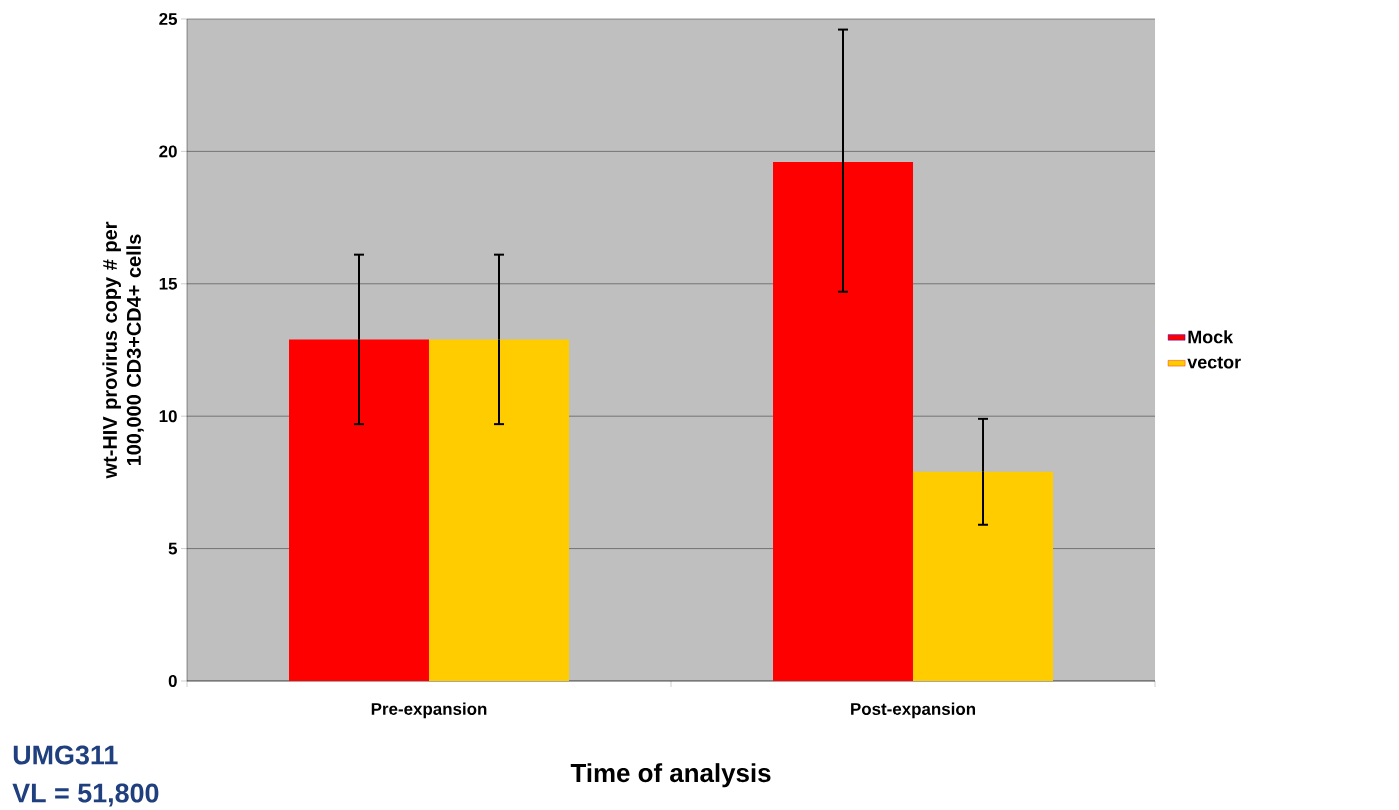 Image resolution: width=1399 pixels, height=810 pixels. What do you see at coordinates (429, 710) in the screenshot?
I see `x-tick-label: Pre-expansion` at bounding box center [429, 710].